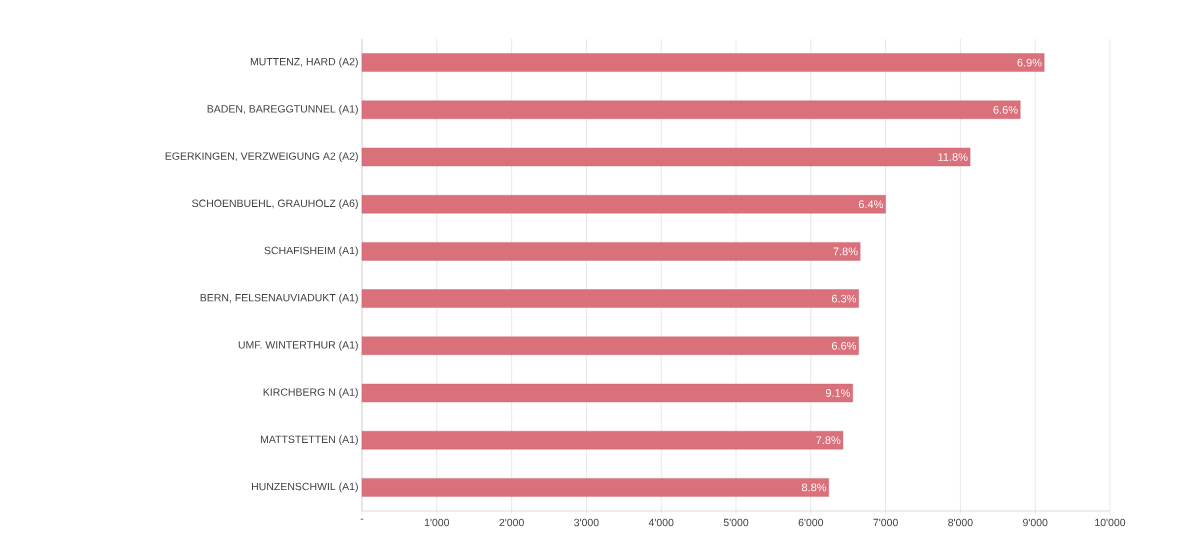 The height and width of the screenshot is (549, 1190). What do you see at coordinates (1029, 62) in the screenshot?
I see `annotation: 6.9%` at bounding box center [1029, 62].